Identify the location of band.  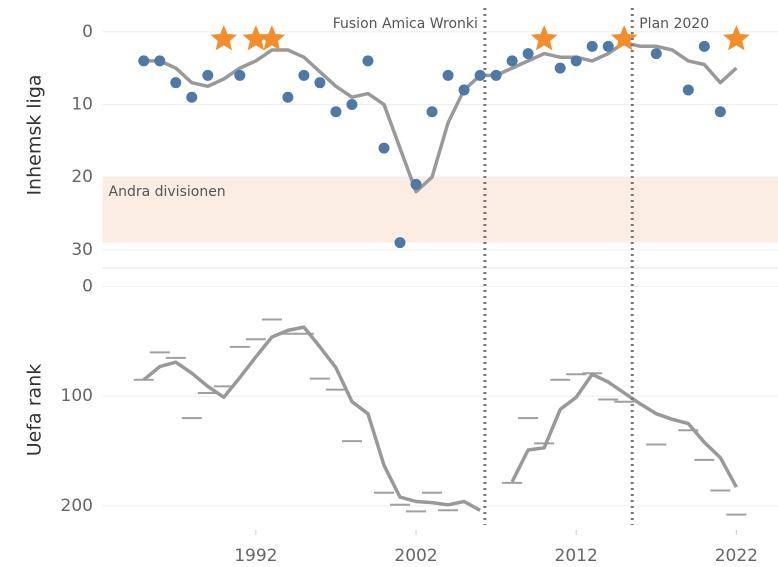
(440, 210).